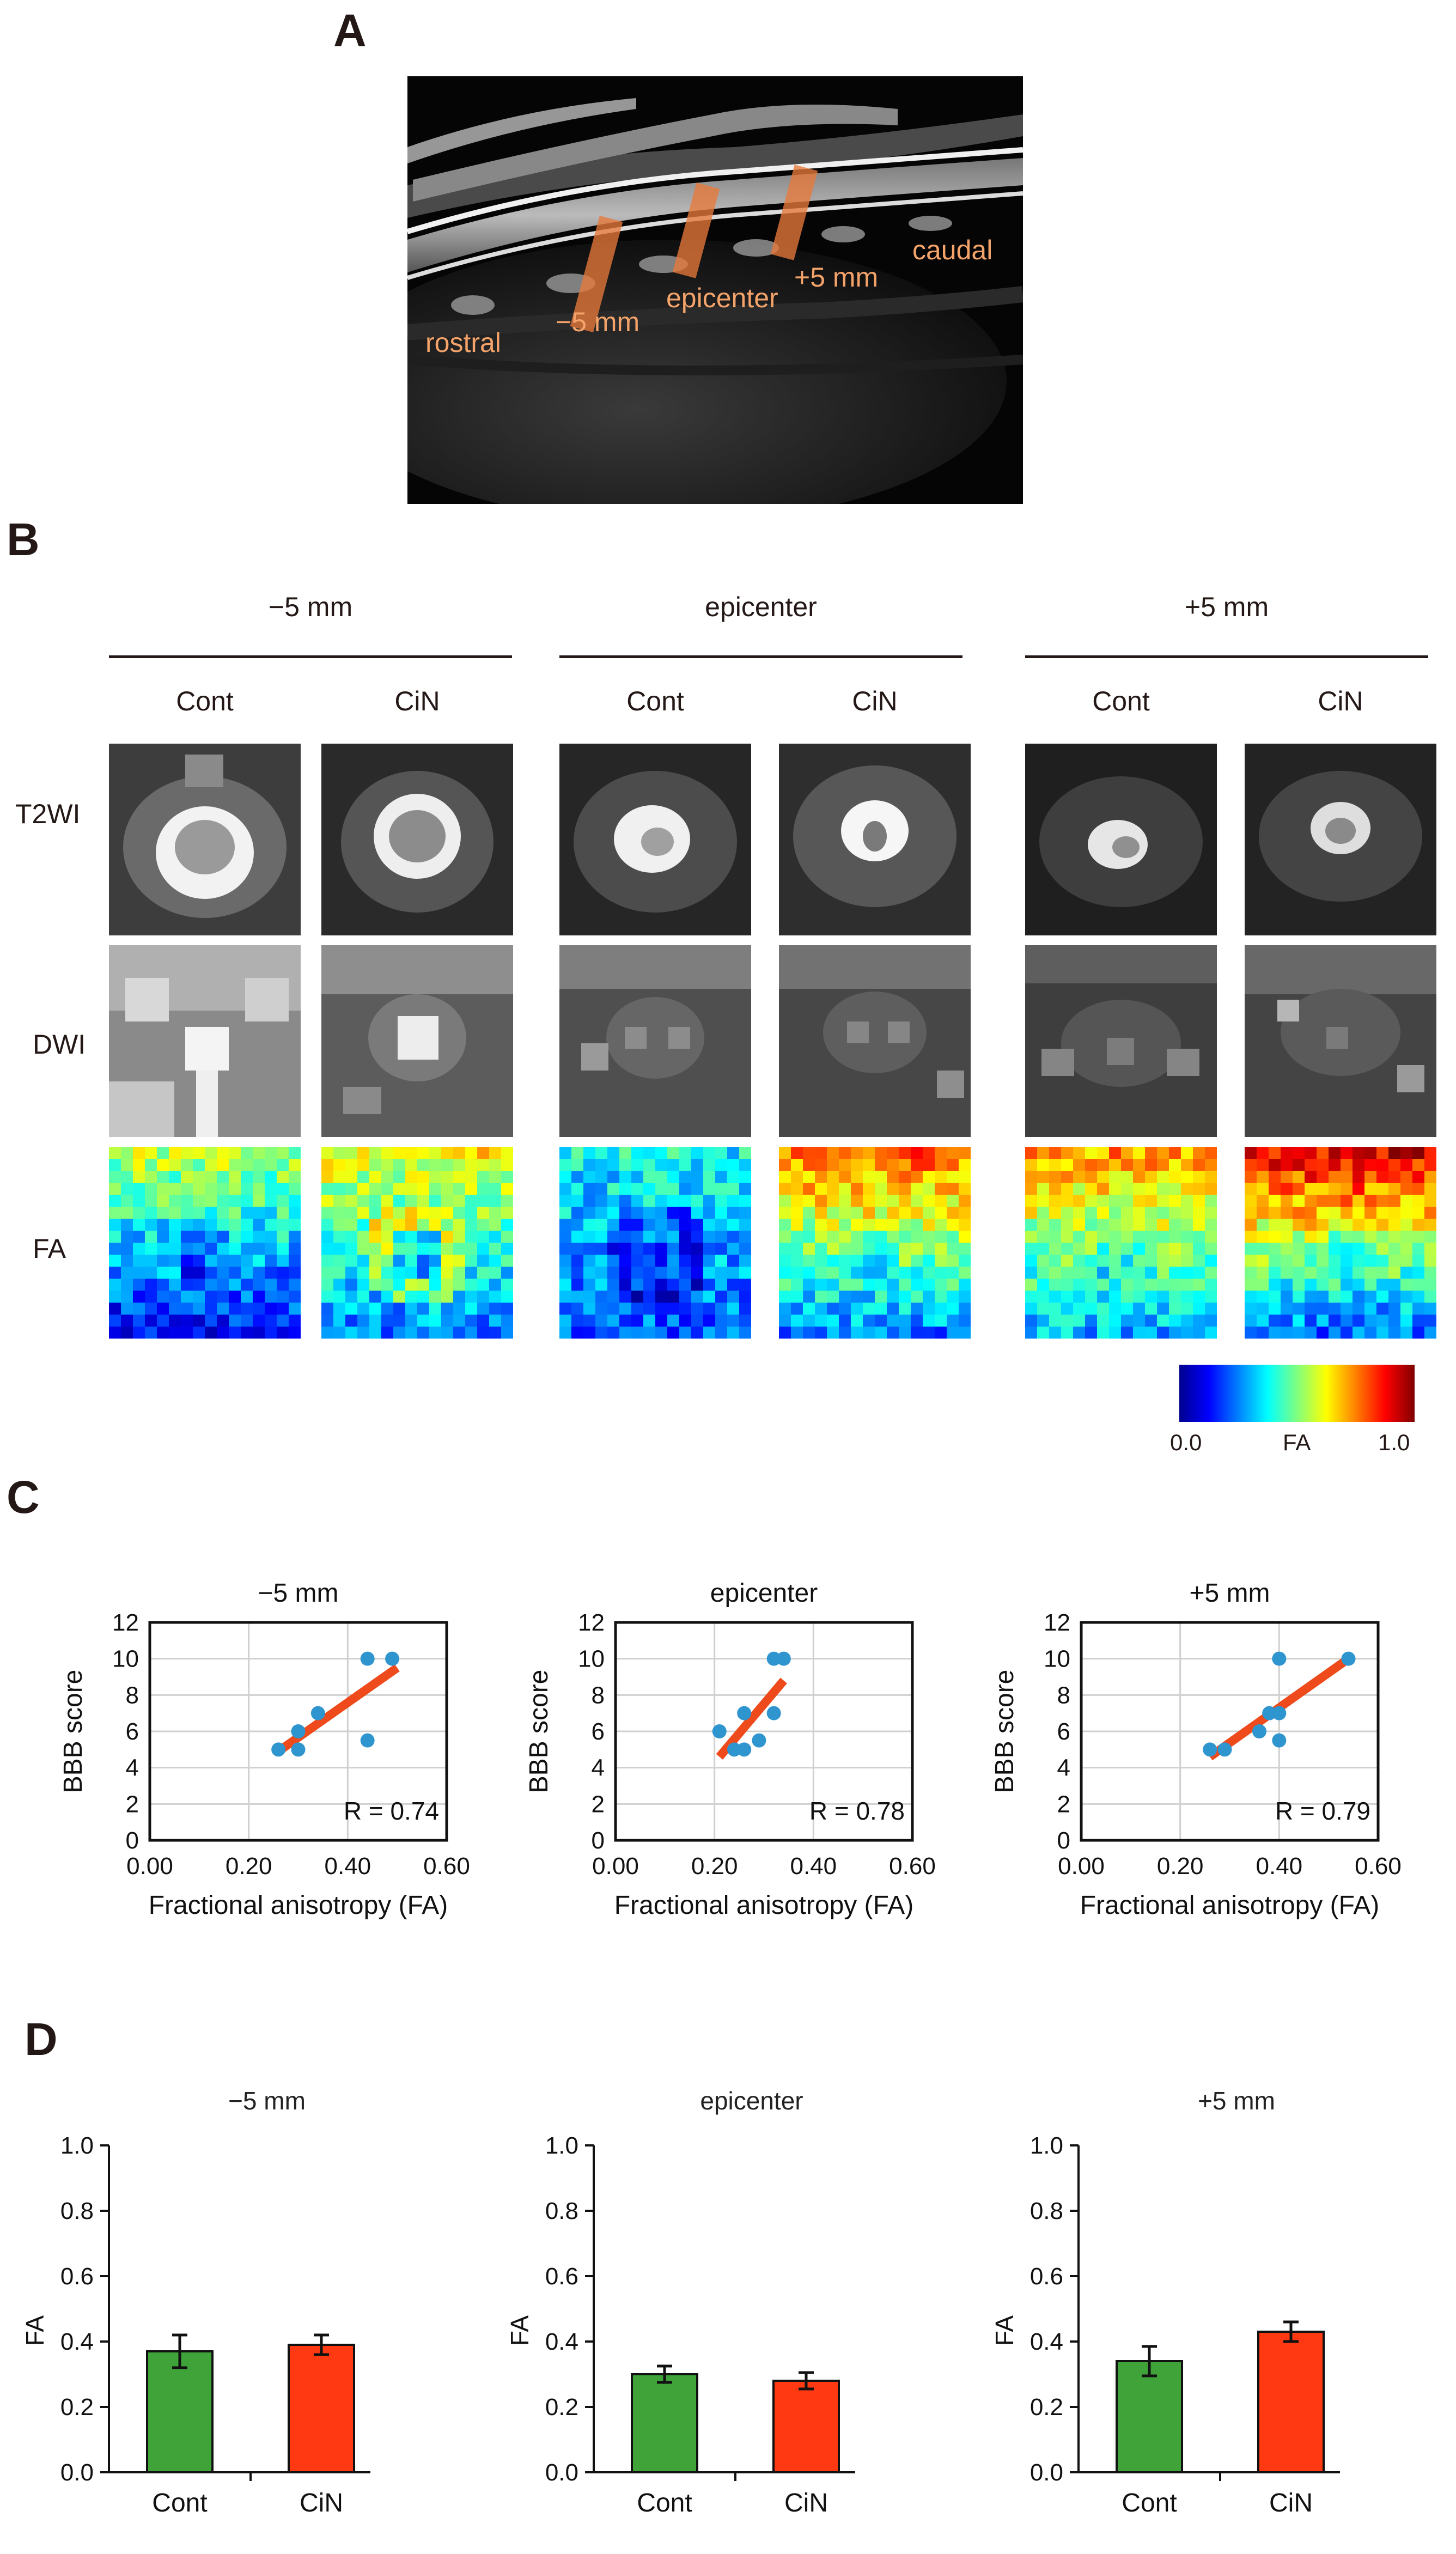 Image resolution: width=1456 pixels, height=2554 pixels. I want to click on group-rule-plus5, so click(1226, 657).